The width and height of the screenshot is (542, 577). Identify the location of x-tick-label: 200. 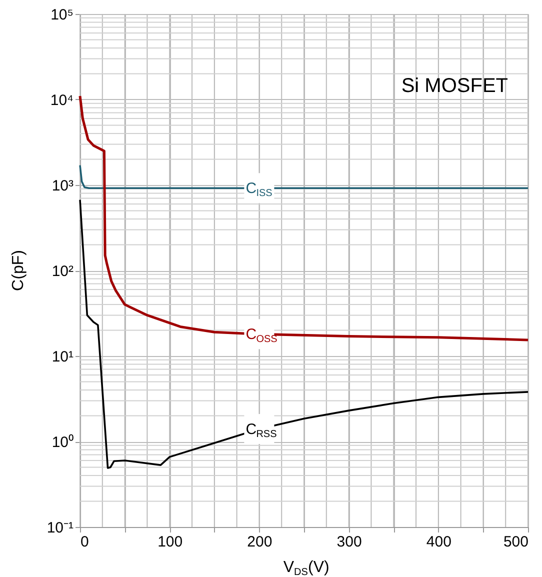
(259, 542).